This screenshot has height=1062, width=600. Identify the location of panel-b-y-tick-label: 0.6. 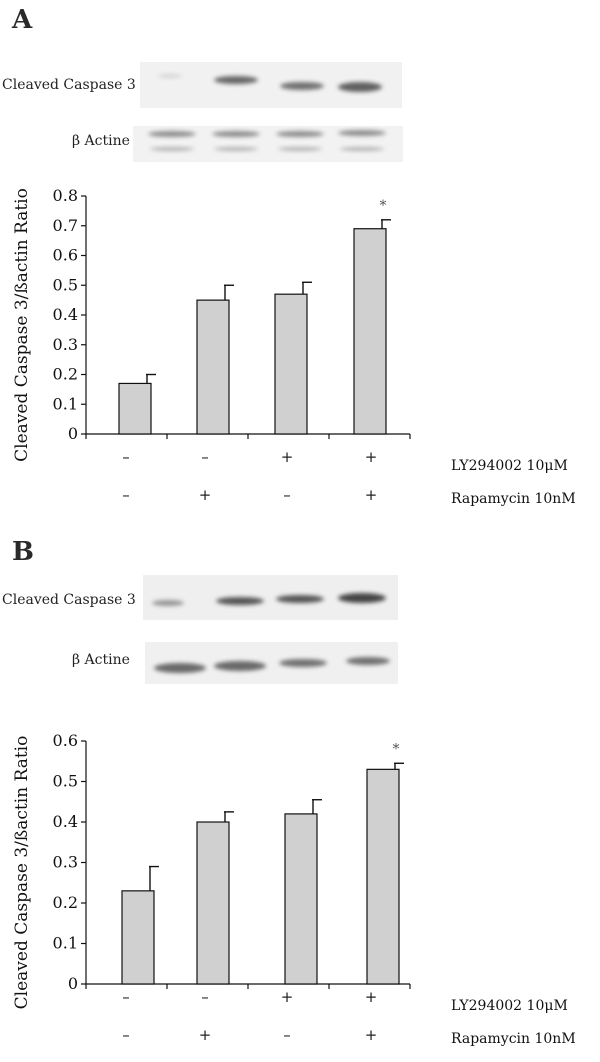
(65, 740).